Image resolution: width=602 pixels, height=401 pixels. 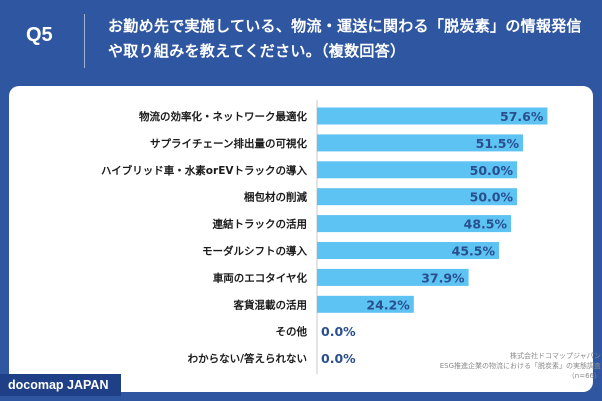 What do you see at coordinates (84, 41) in the screenshot?
I see `header-divider` at bounding box center [84, 41].